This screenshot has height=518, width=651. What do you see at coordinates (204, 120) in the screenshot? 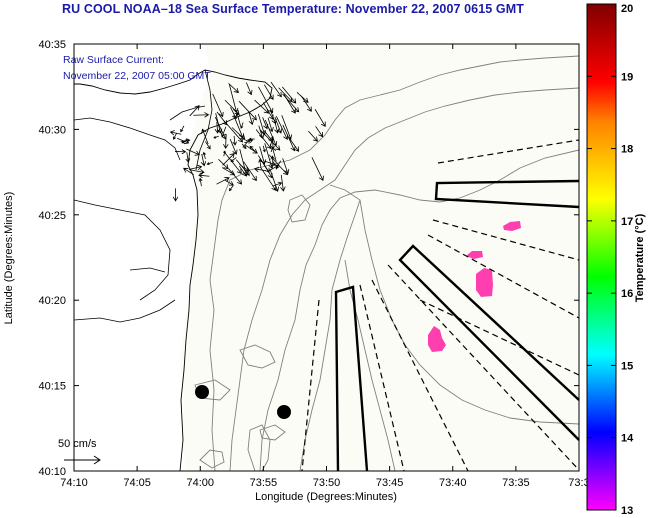
I see `sandy-hook` at bounding box center [204, 120].